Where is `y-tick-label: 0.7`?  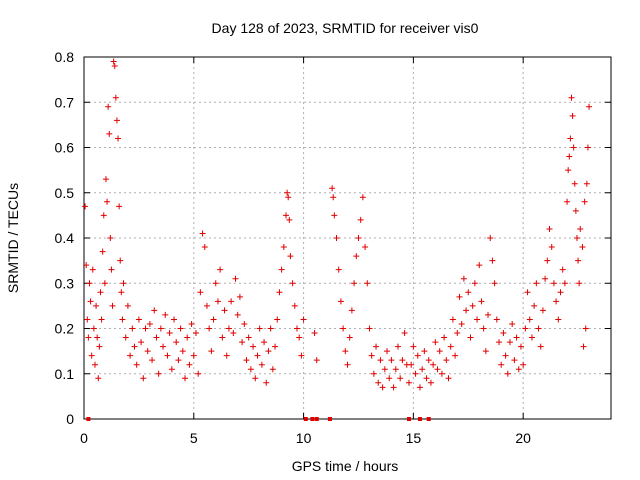
y-tick-label: 0.7 is located at coordinates (65, 102).